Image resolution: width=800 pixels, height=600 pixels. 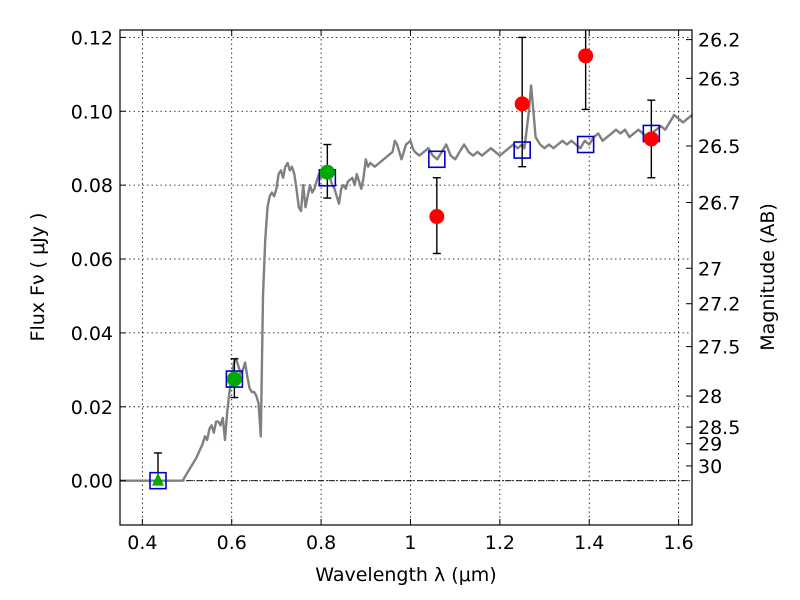 What do you see at coordinates (321, 543) in the screenshot?
I see `x-tick-label: 0.8` at bounding box center [321, 543].